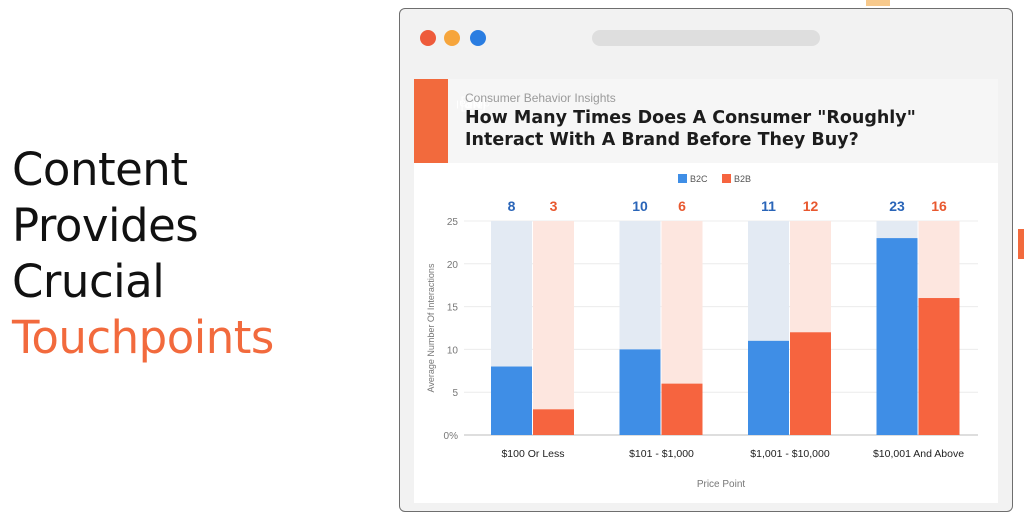 The image size is (1024, 523). What do you see at coordinates (143, 337) in the screenshot?
I see `headline-accent: Touchpoints` at bounding box center [143, 337].